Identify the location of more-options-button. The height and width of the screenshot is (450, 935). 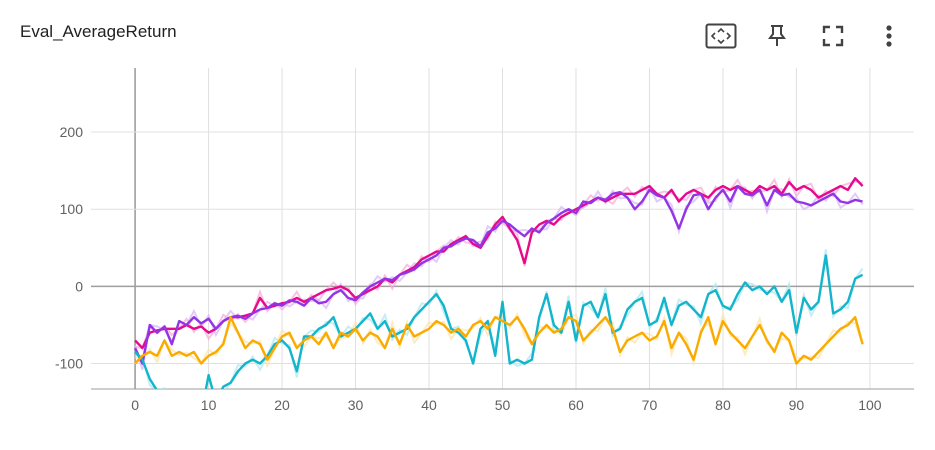
(889, 36).